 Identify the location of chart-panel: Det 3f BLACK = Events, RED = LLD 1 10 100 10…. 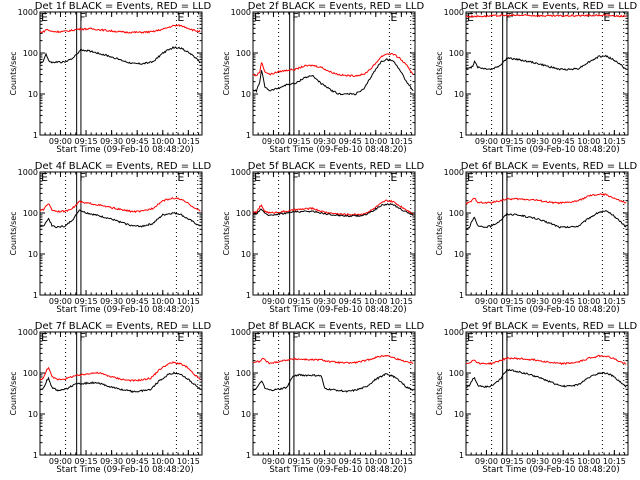
(536, 78).